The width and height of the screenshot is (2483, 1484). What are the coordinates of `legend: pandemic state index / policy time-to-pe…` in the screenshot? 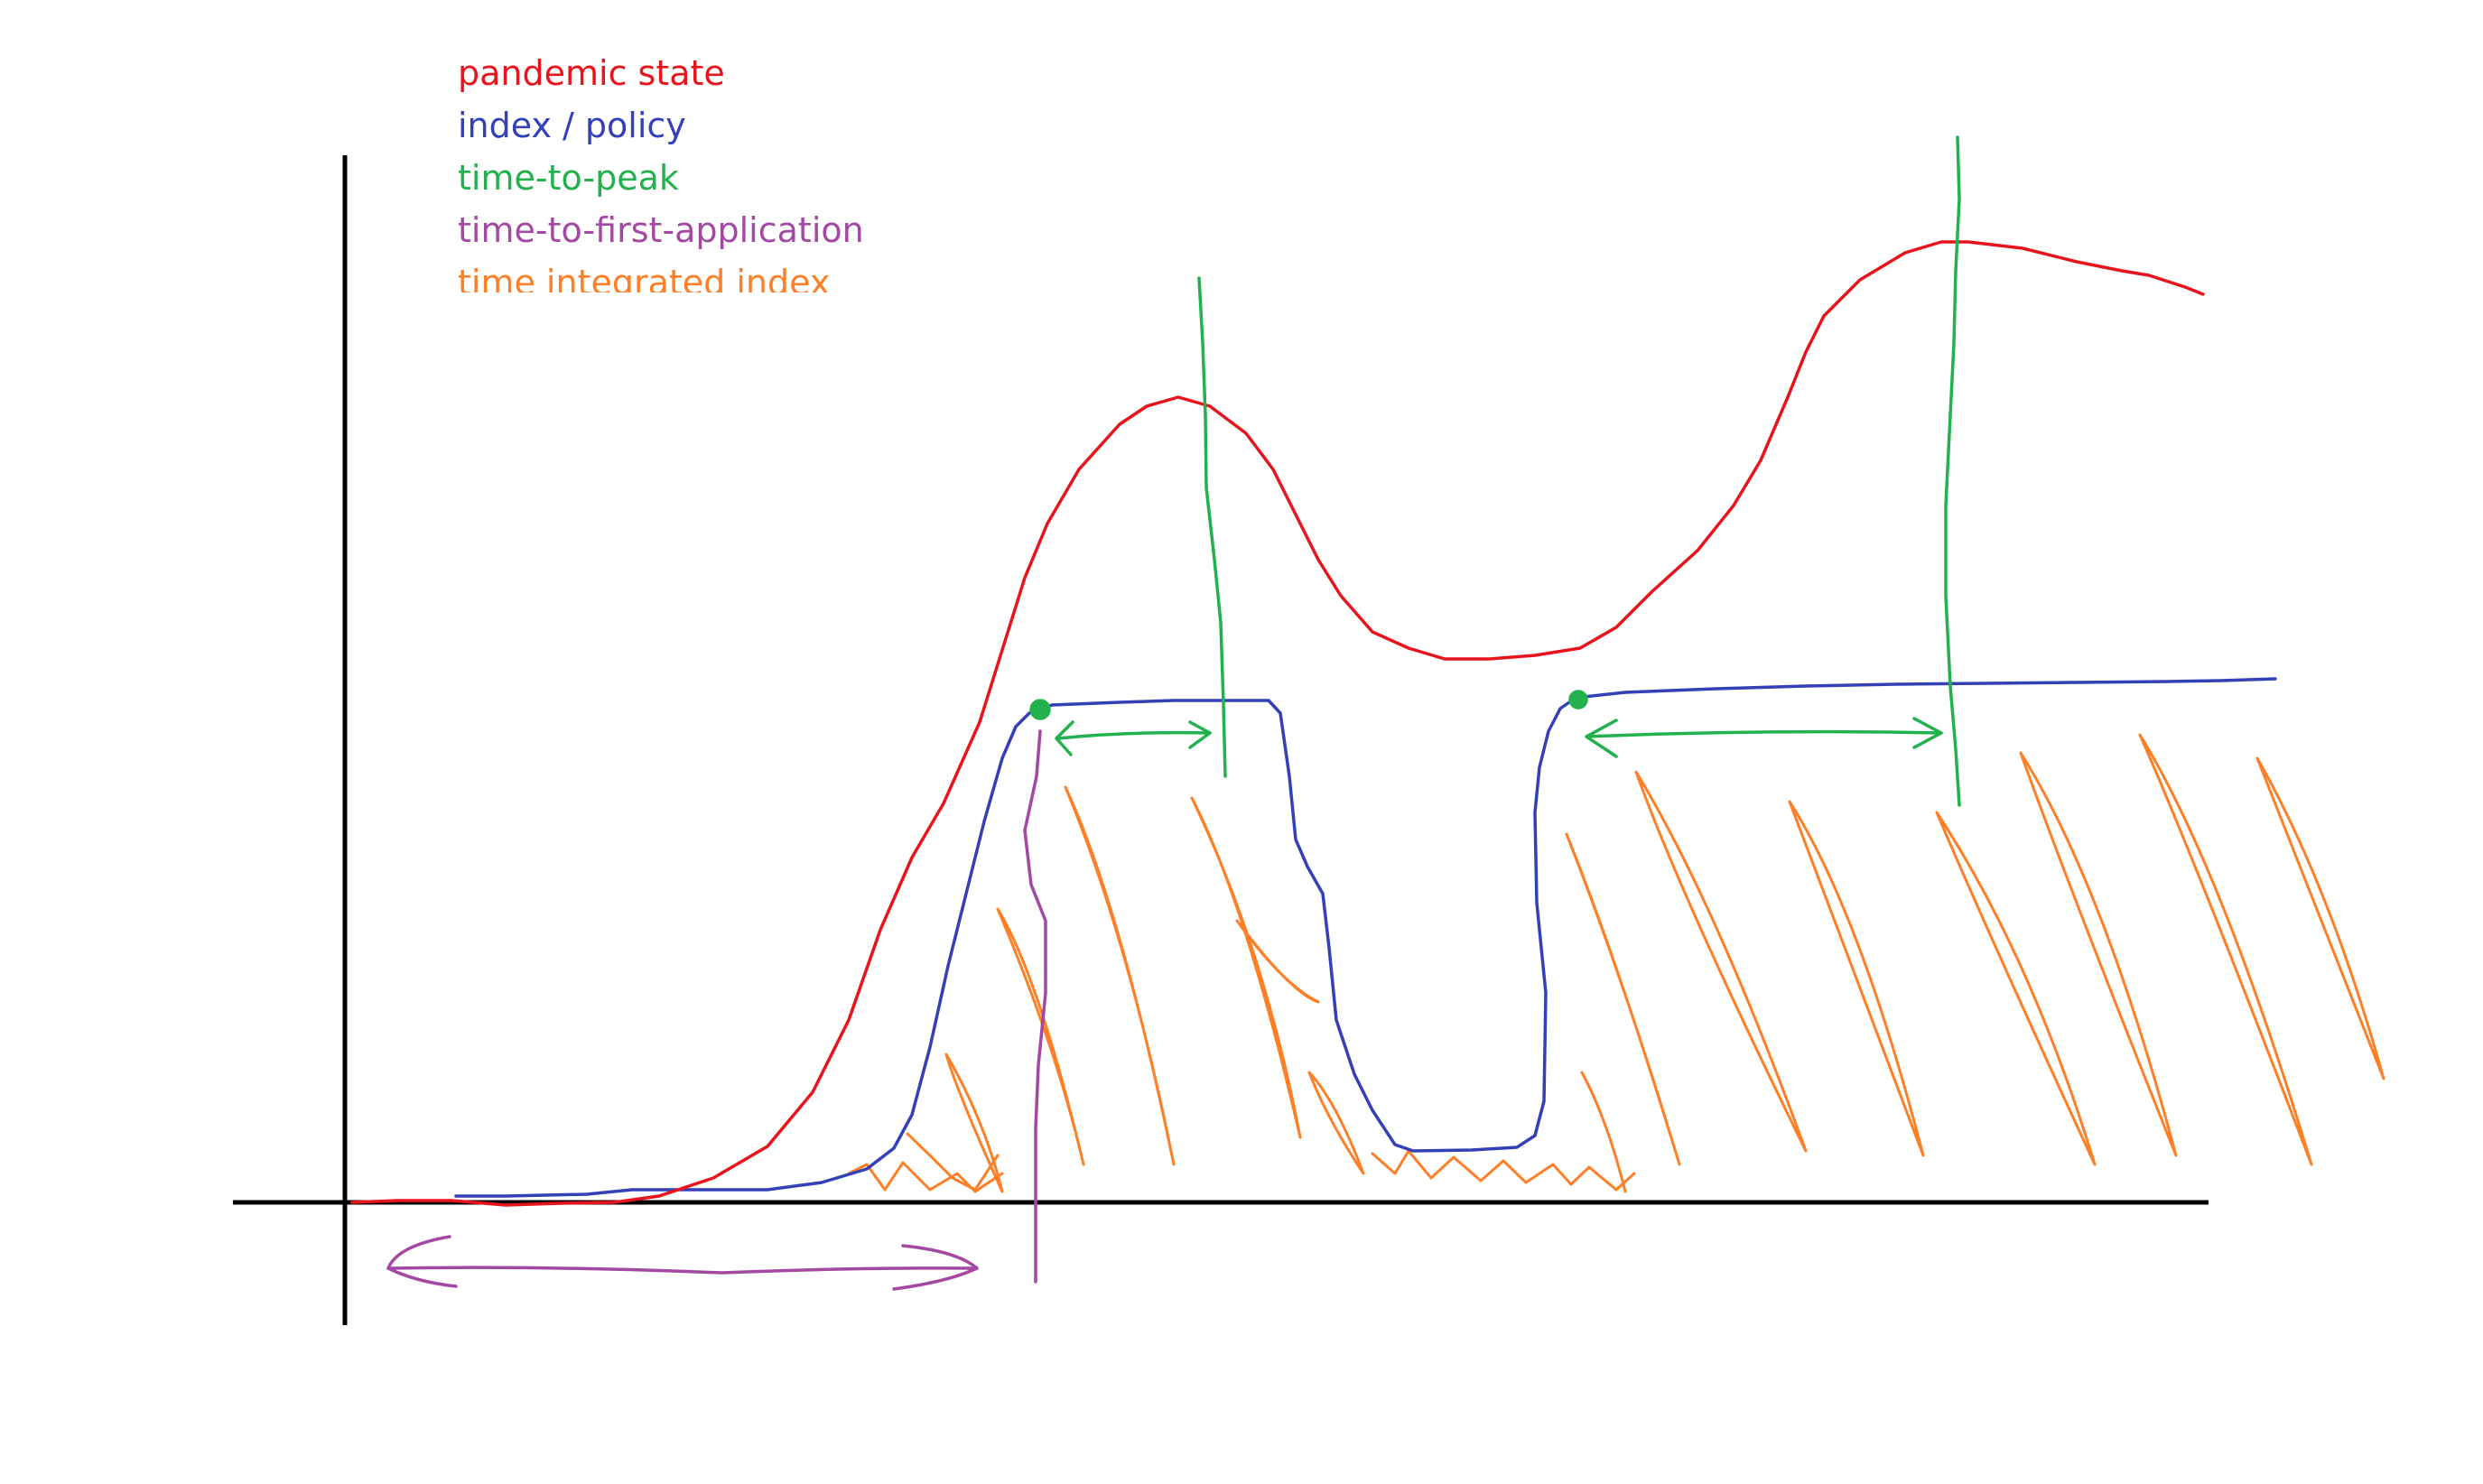 It's located at (661, 169).